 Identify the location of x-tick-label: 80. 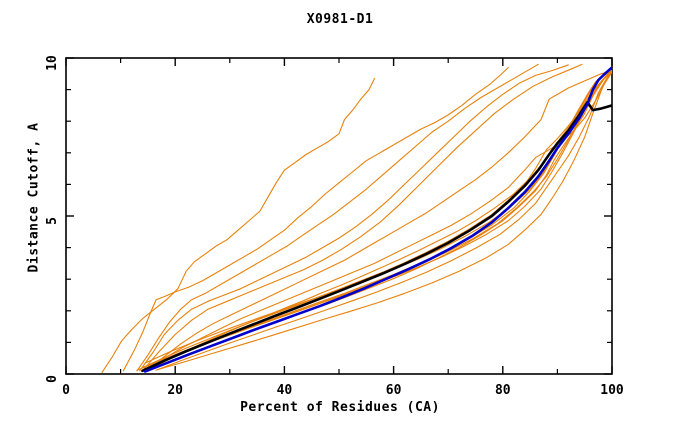
(503, 390).